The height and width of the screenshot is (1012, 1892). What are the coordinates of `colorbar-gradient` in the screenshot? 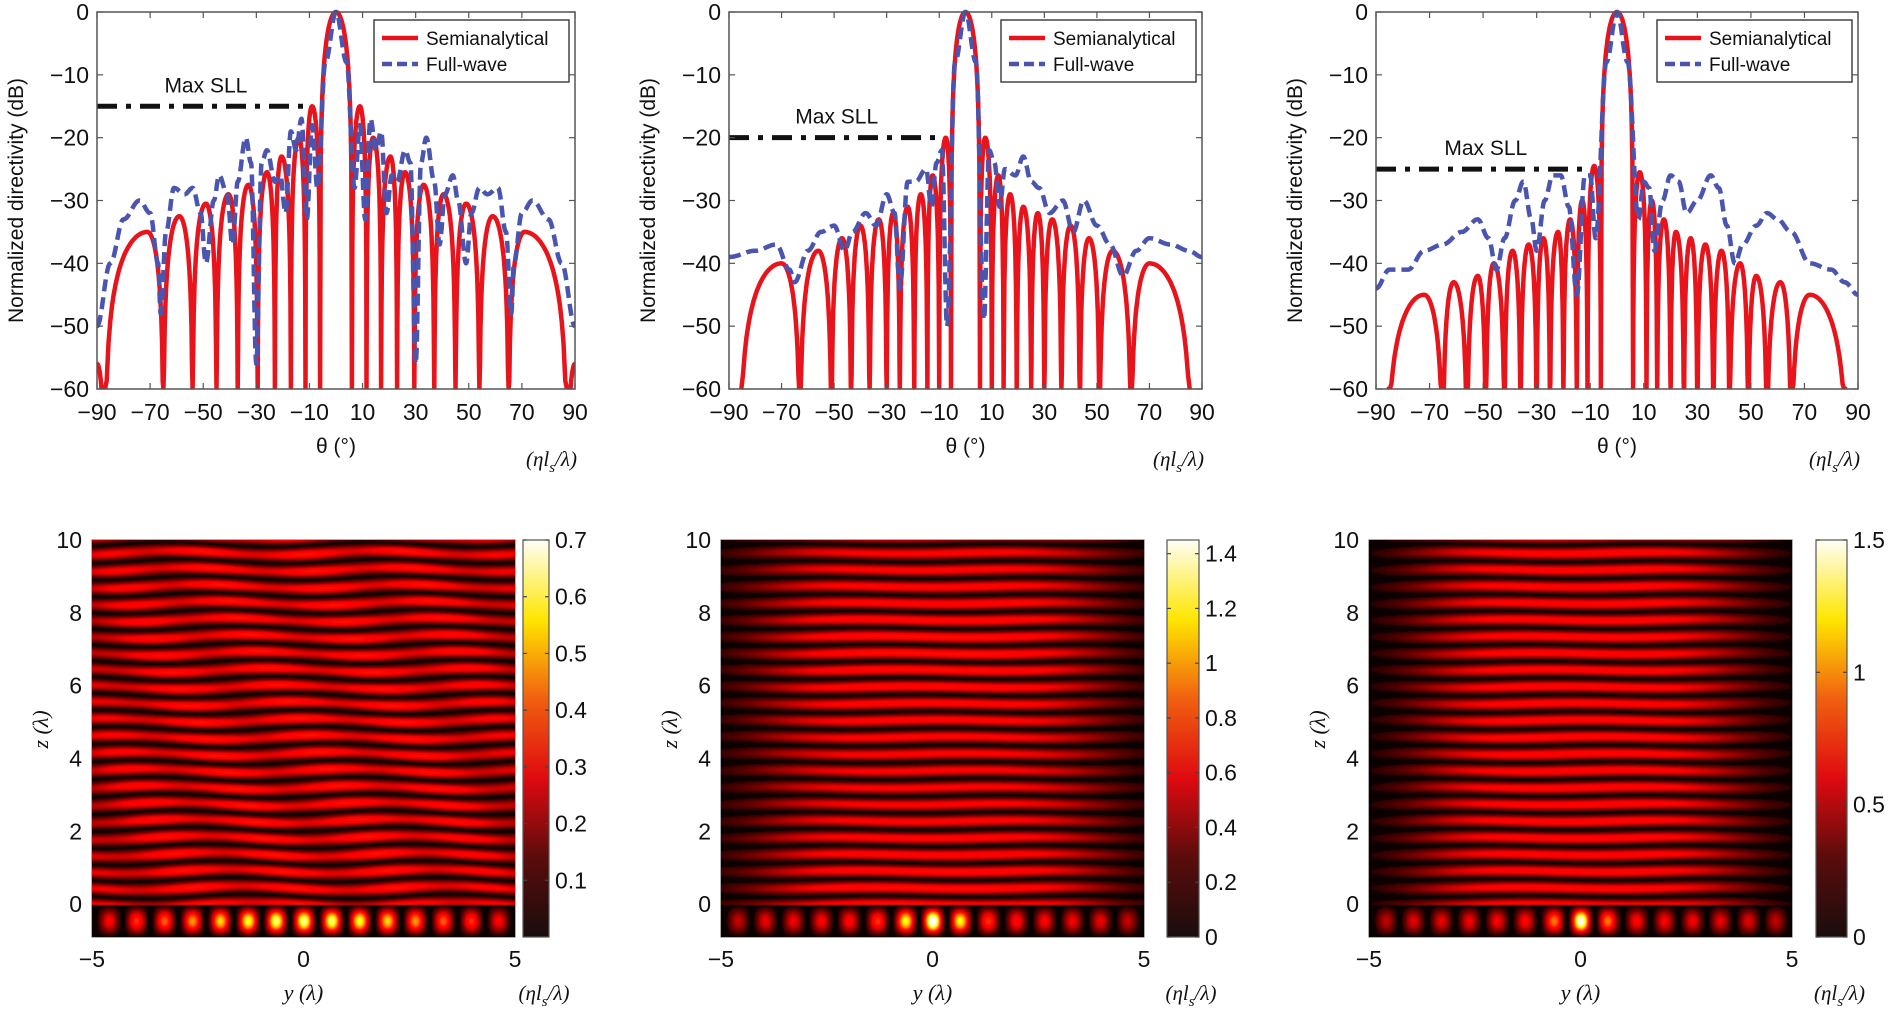 It's located at (536, 738).